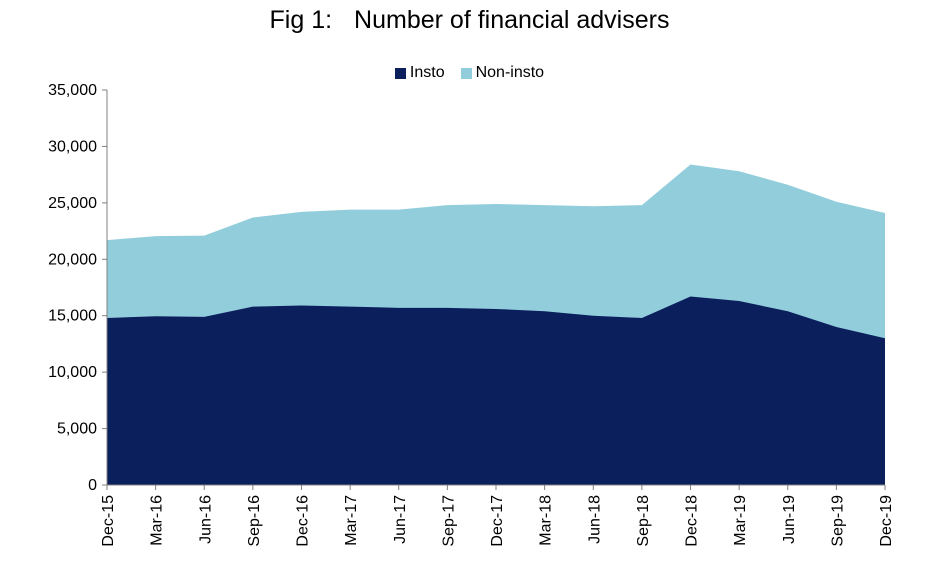  I want to click on y-tick-label: 30,000, so click(72, 146).